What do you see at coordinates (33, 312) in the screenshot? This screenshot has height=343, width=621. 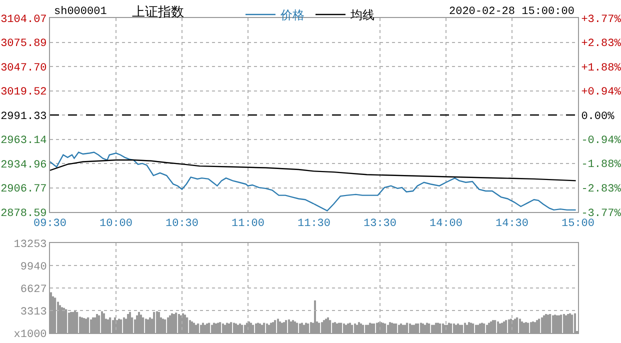 I see `y-tick-label: 3313` at bounding box center [33, 312].